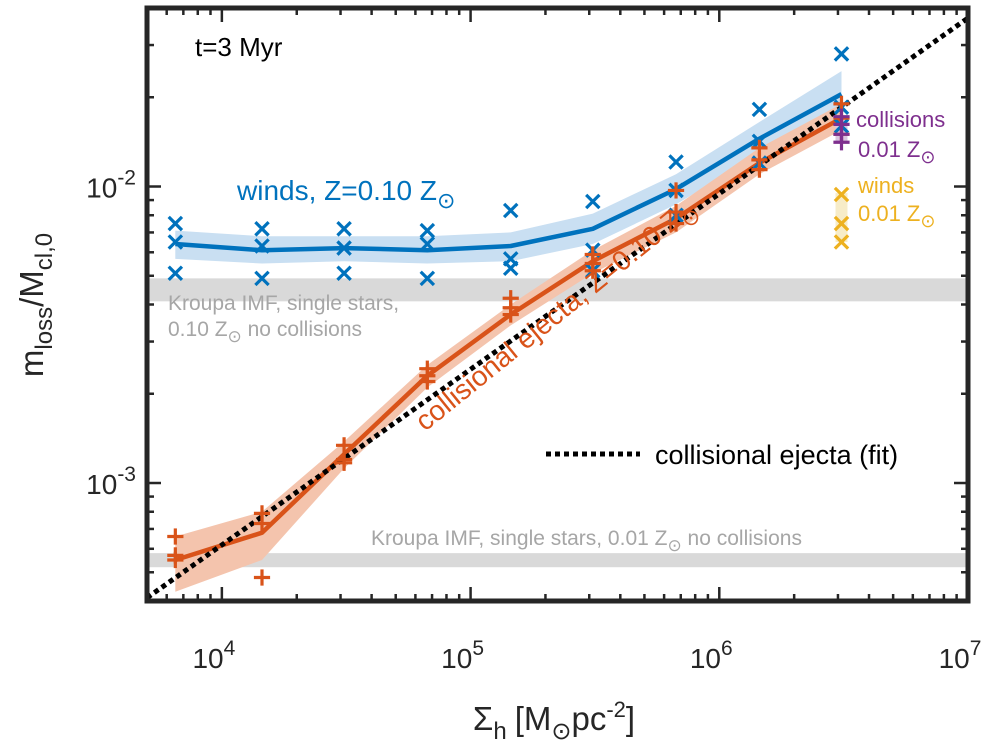  What do you see at coordinates (499, 731) in the screenshot?
I see `x-label-sub: h` at bounding box center [499, 731].